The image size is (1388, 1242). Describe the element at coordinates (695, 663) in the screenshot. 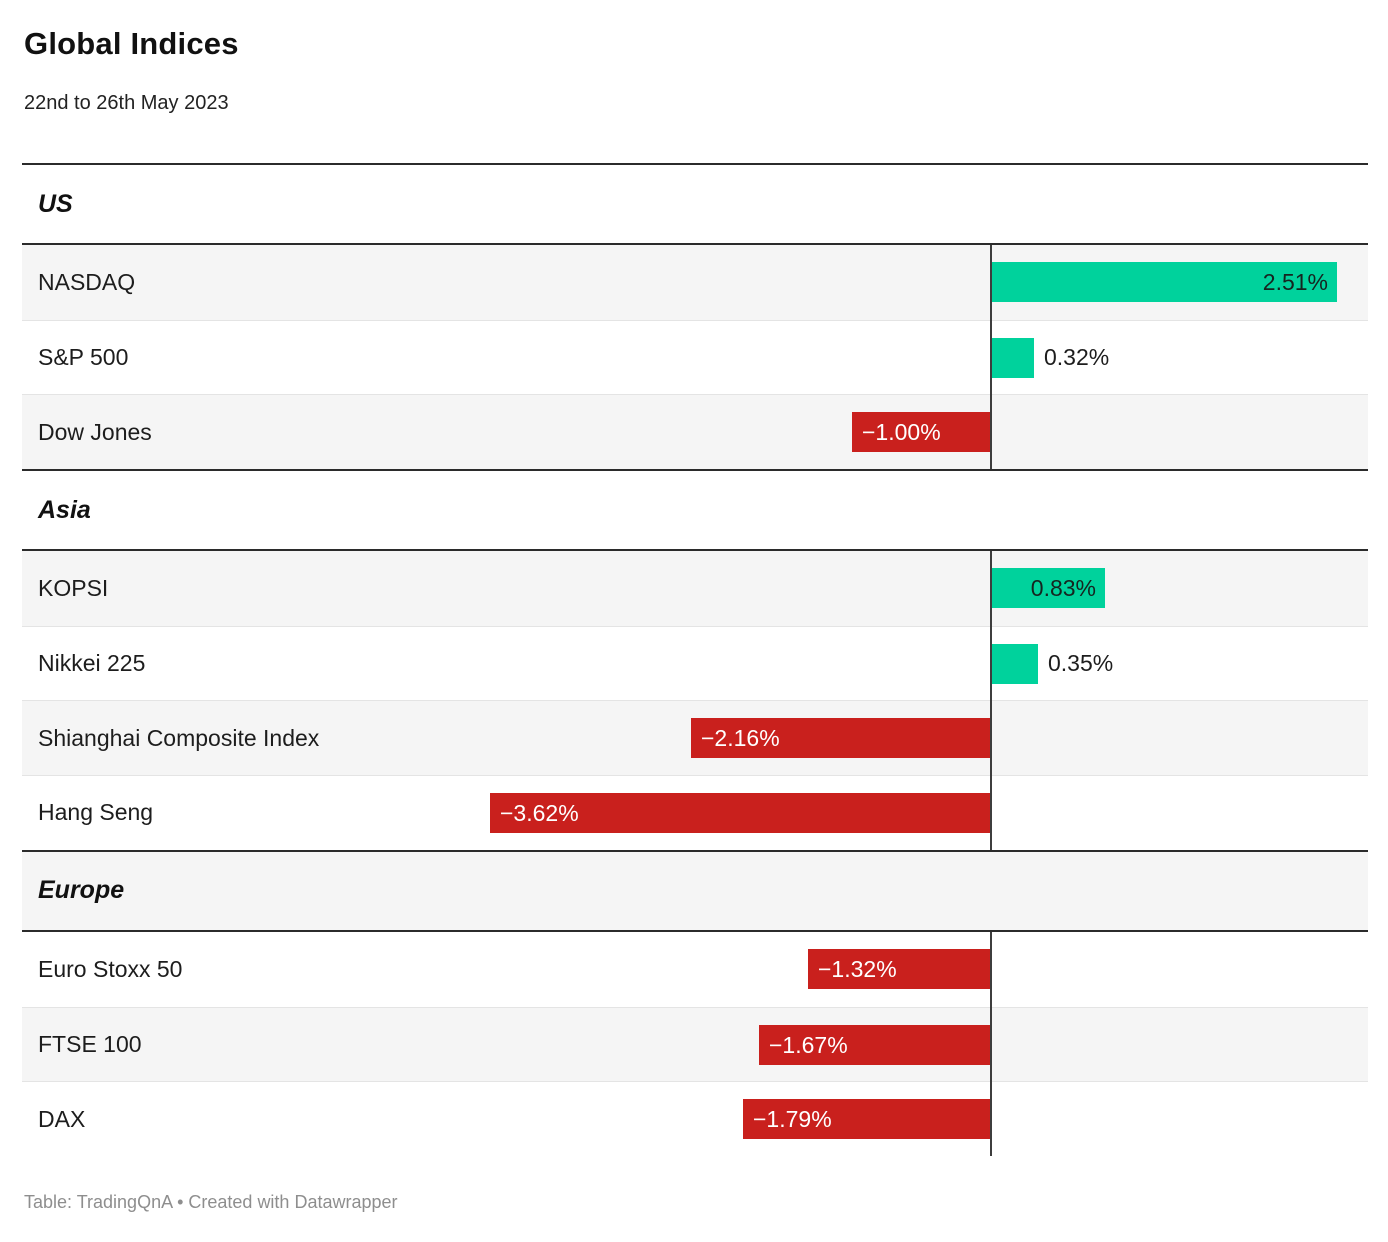

I see `table-row: Nikkei 225 0.35%` at that location.